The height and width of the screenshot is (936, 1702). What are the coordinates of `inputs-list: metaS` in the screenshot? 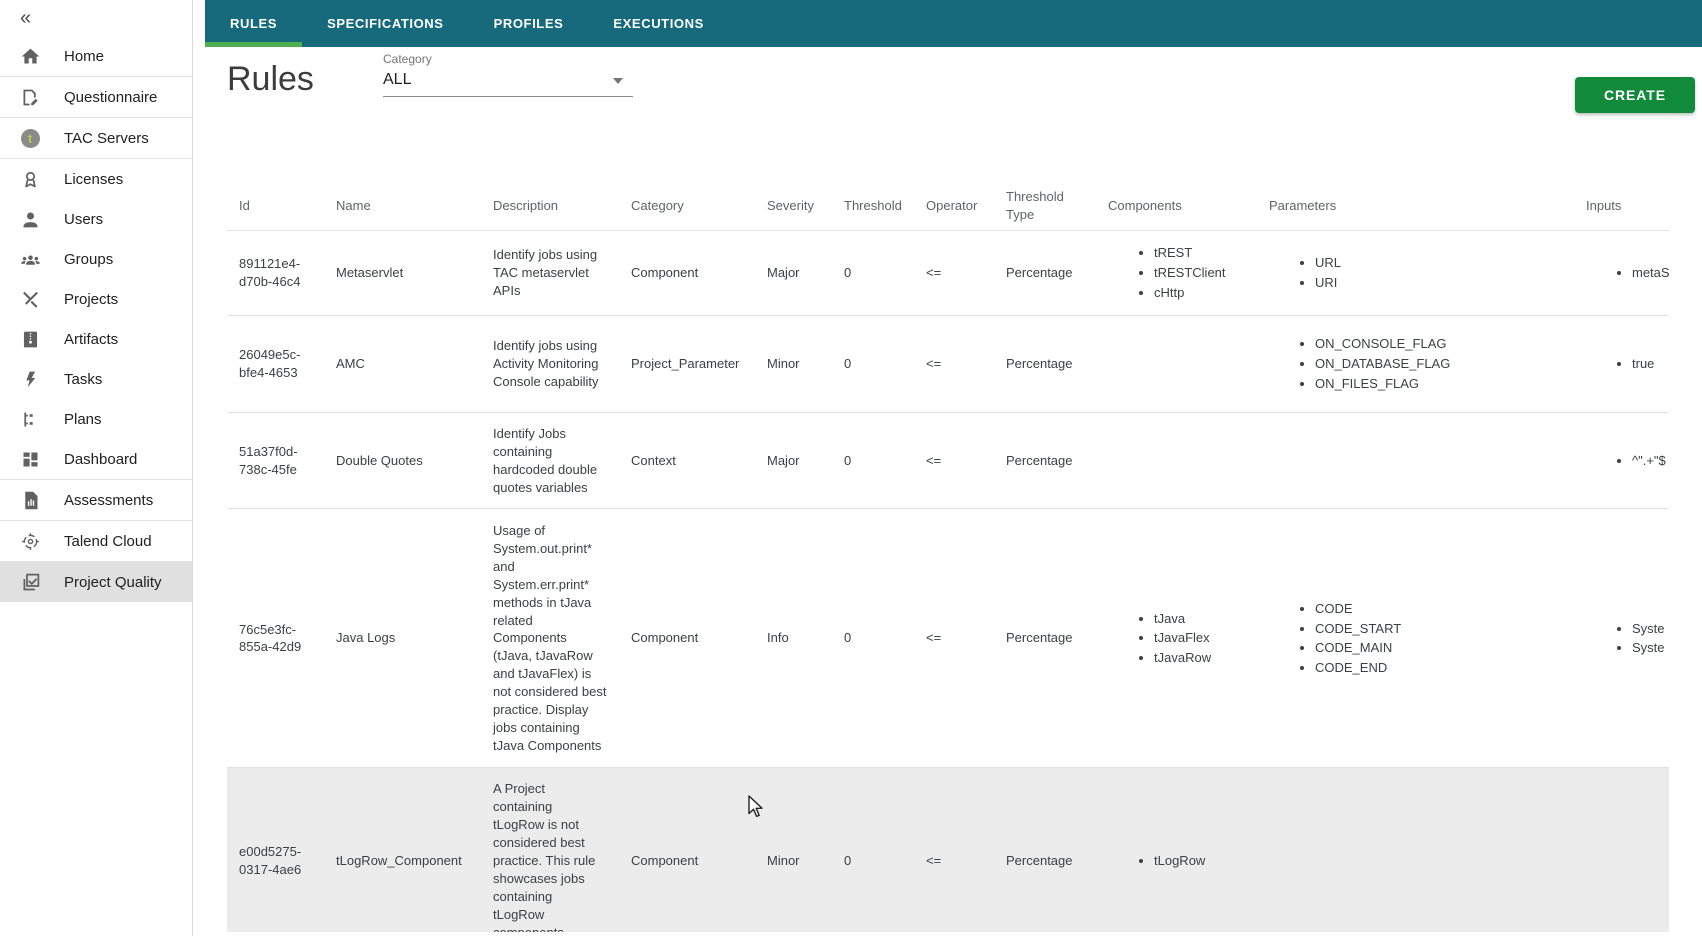 It's located at (1627, 273).